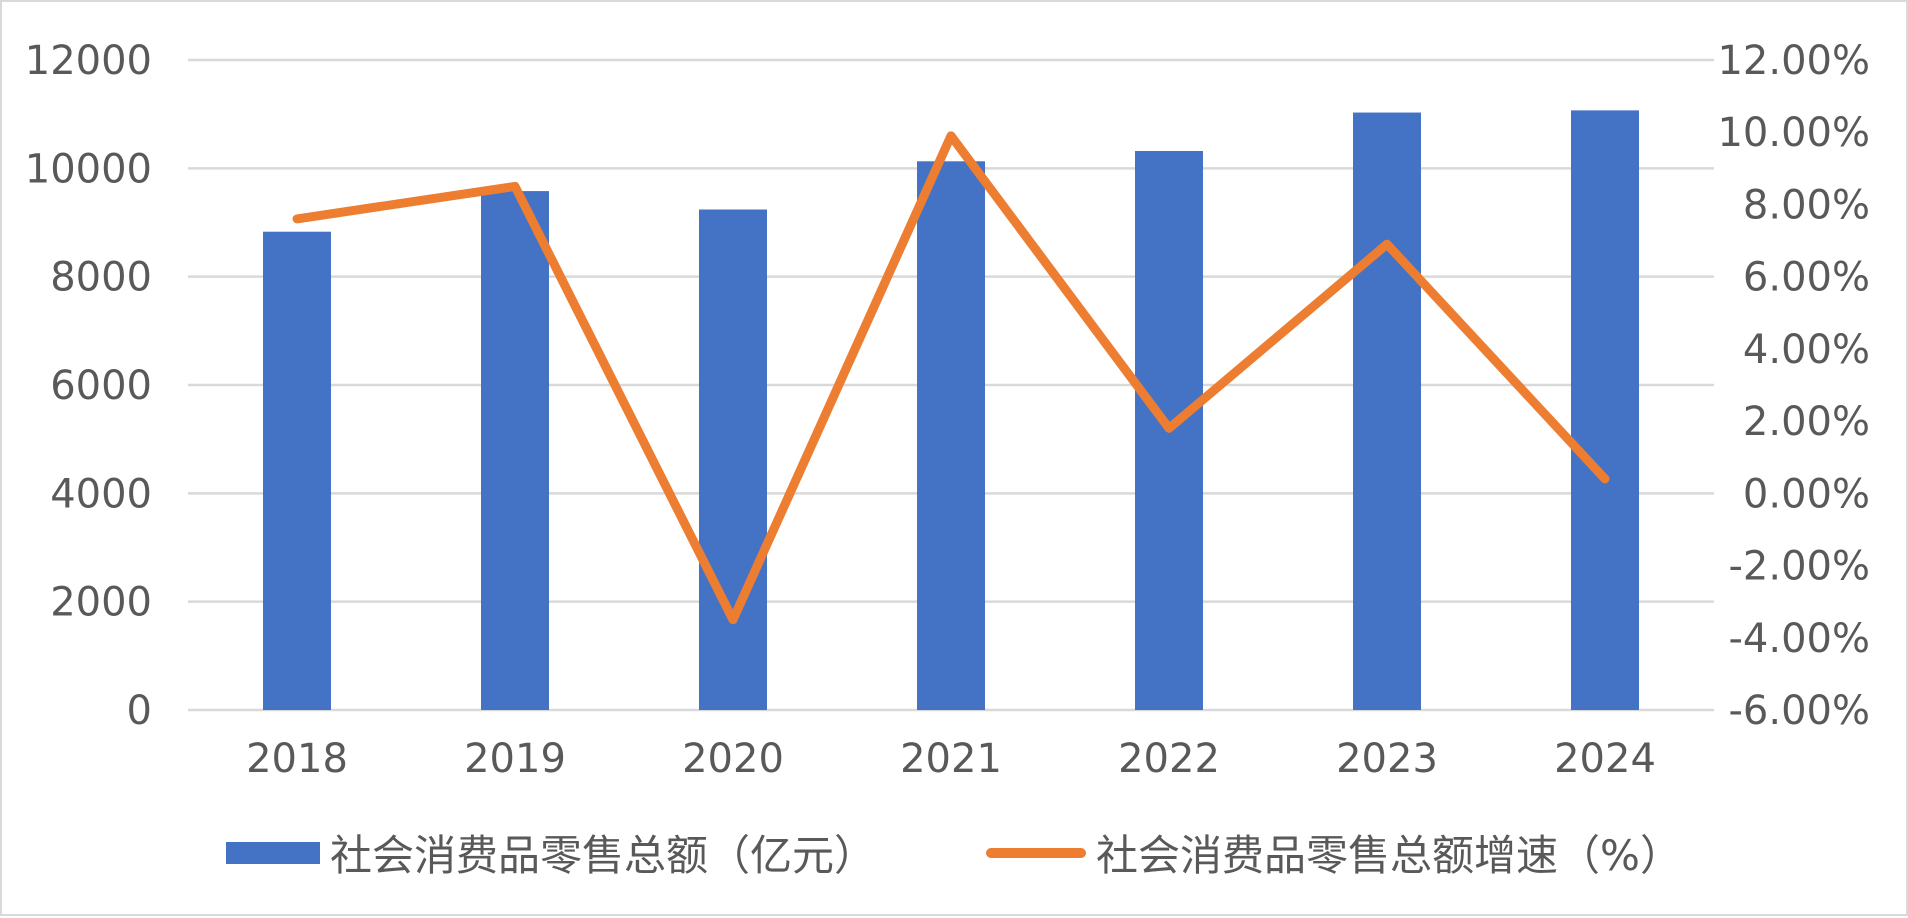 This screenshot has height=918, width=1908. Describe the element at coordinates (1806, 278) in the screenshot. I see `y-right-tick-label: 6.00%` at that location.